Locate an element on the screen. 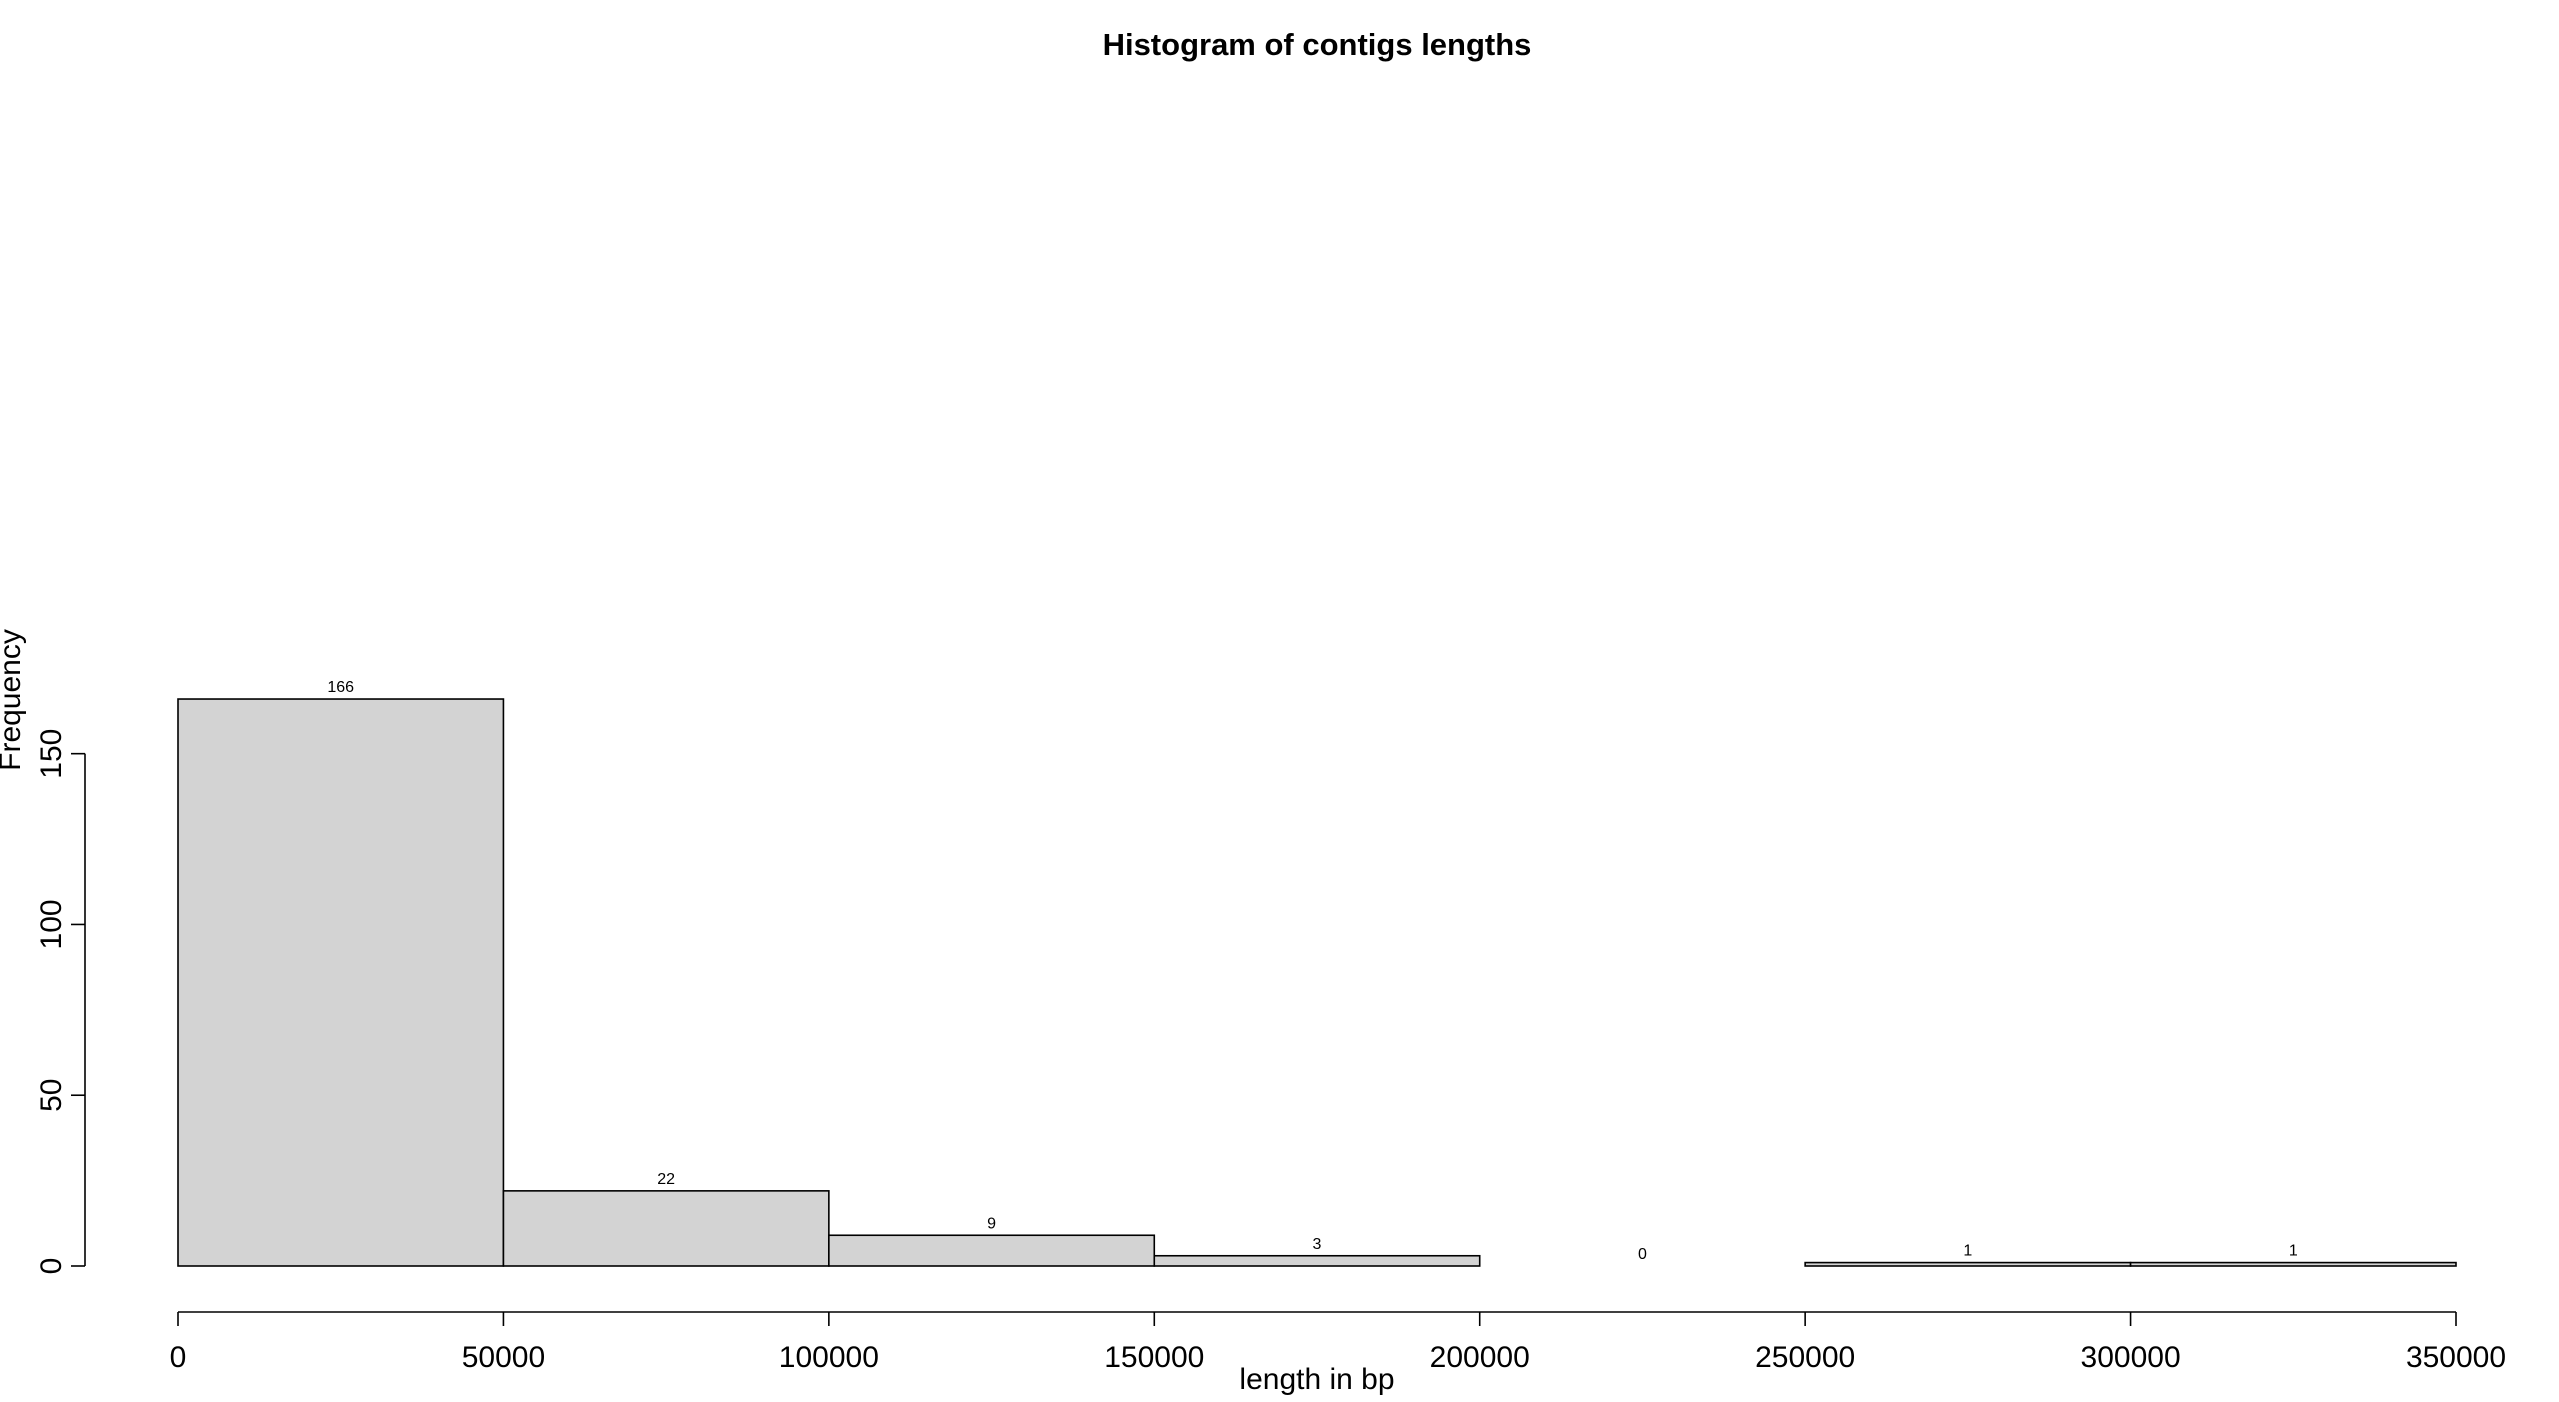 The width and height of the screenshot is (2559, 1402). y-tick-label: 0 is located at coordinates (51, 1266).